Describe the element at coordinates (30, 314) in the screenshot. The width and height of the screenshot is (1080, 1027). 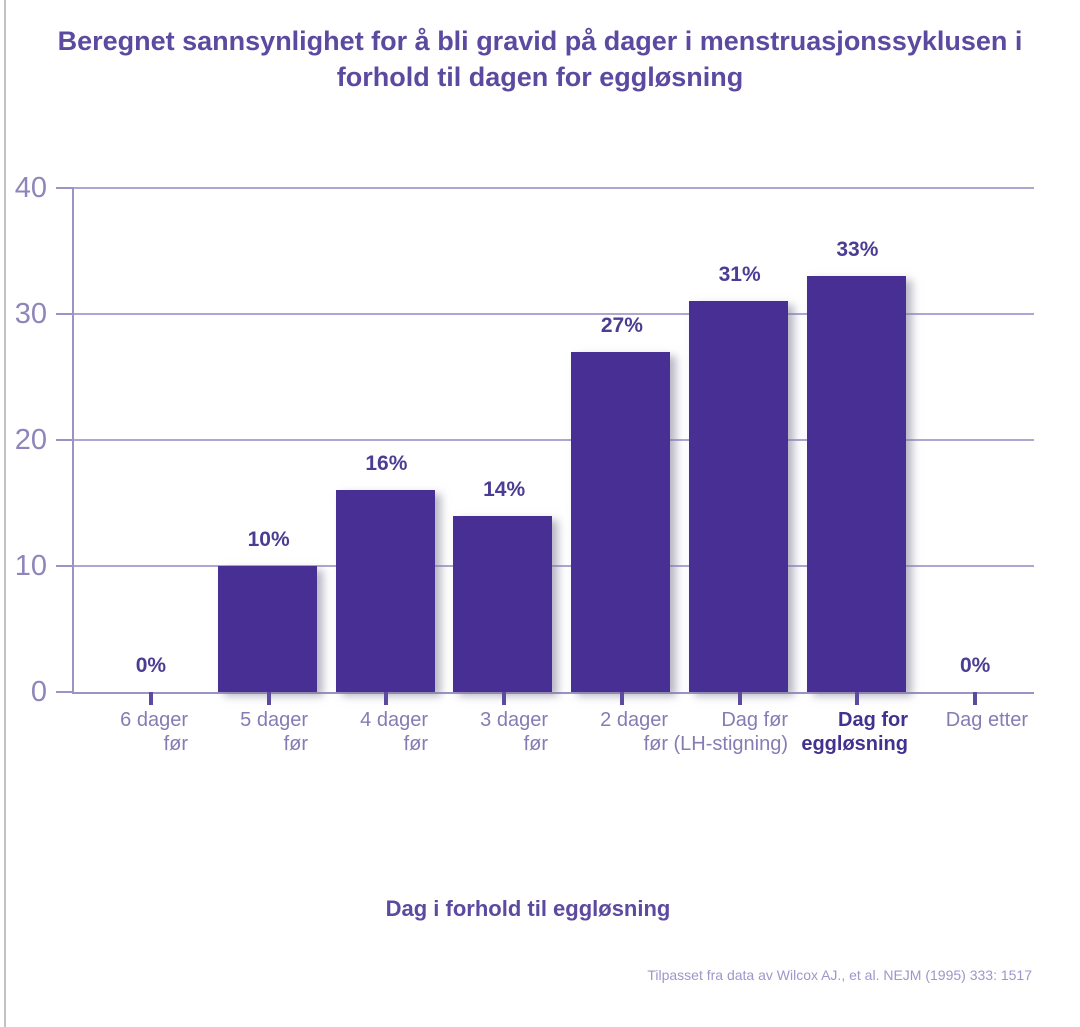
I see `y-tick-label: 30` at that location.